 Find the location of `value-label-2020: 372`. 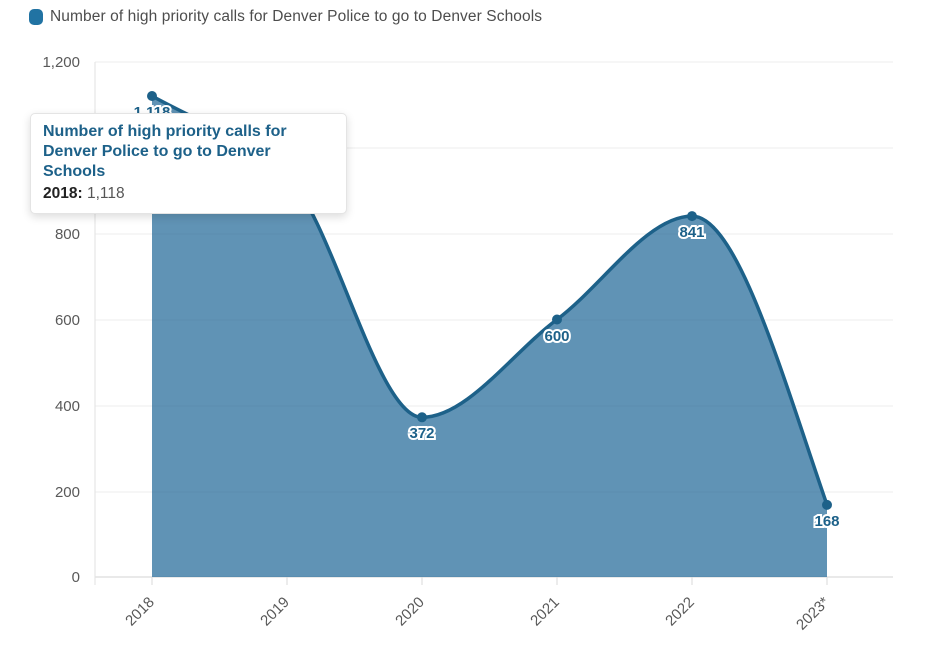

value-label-2020: 372 is located at coordinates (421, 433).